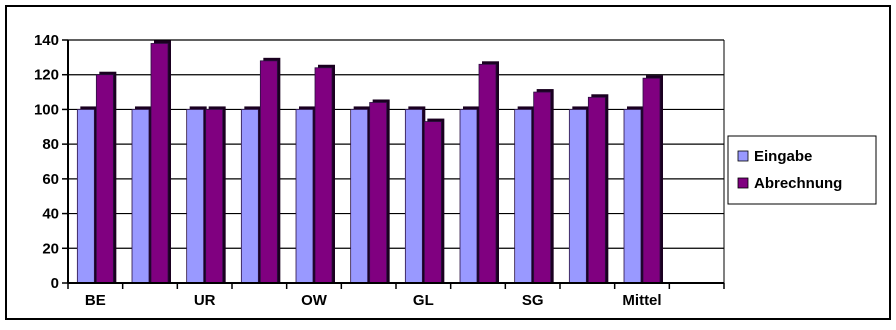 The image size is (896, 330). Describe the element at coordinates (46, 109) in the screenshot. I see `y-tick-label-100: 100` at that location.